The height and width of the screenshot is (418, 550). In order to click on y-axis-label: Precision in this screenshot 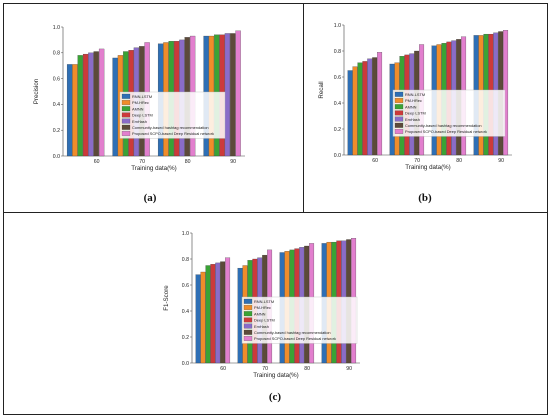, I will do `click(36, 91)`.